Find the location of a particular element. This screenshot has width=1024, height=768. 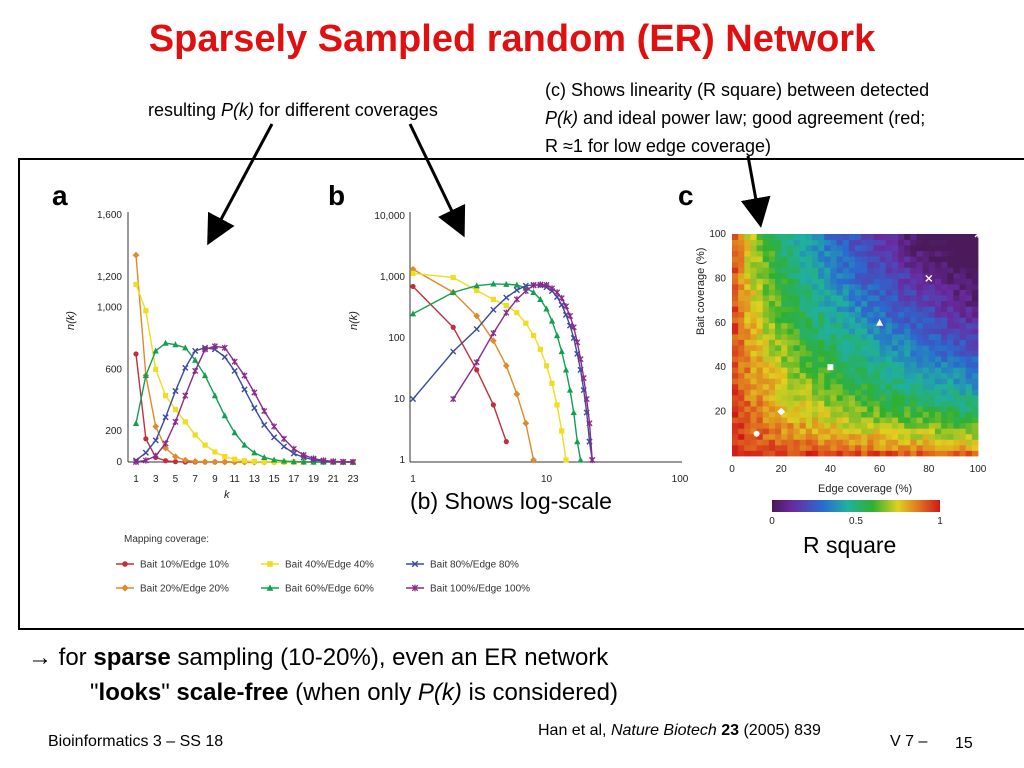

panel-b-xtick: 1 is located at coordinates (413, 479).